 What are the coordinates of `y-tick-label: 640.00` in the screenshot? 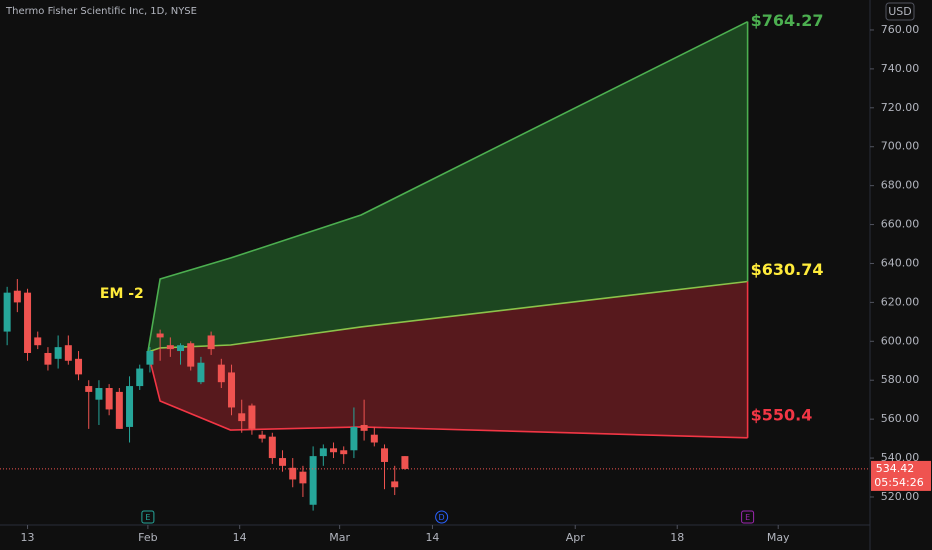 It's located at (900, 262).